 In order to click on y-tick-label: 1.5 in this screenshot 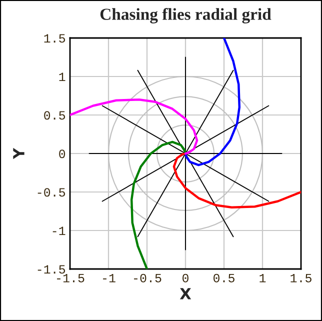, I will do `click(55, 38)`.